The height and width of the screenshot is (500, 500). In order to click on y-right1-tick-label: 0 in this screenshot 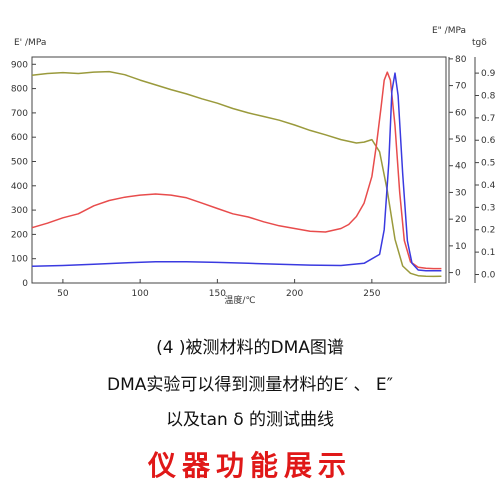, I will do `click(458, 274)`.